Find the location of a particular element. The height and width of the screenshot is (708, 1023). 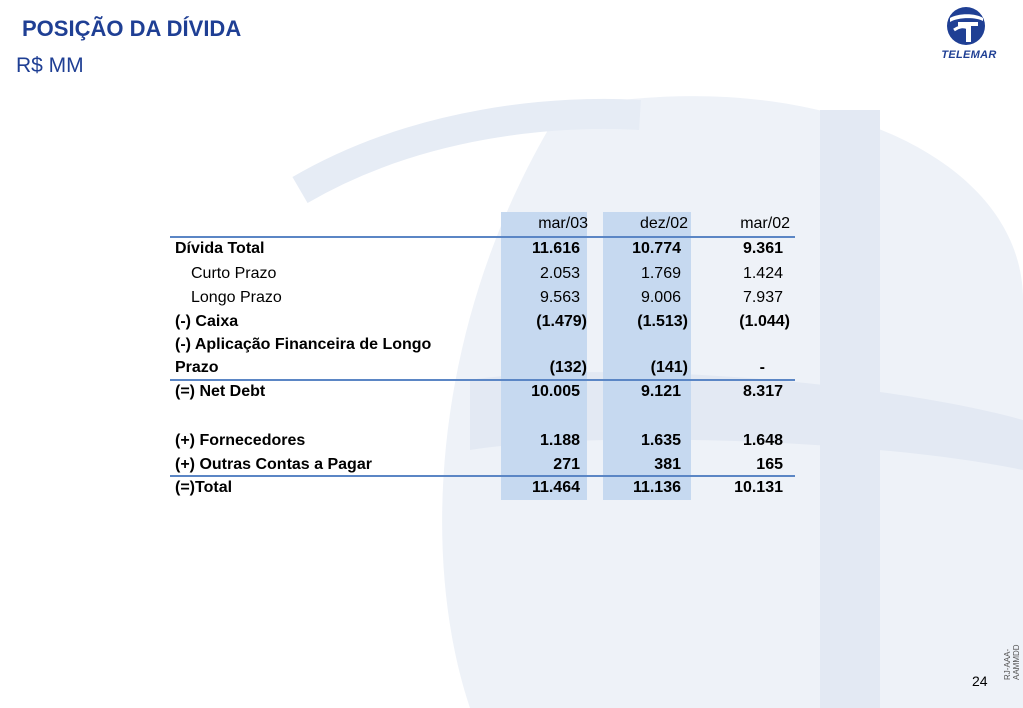

row-label-outras-contas: (+) Outras Contas a Pagar is located at coordinates (273, 464).